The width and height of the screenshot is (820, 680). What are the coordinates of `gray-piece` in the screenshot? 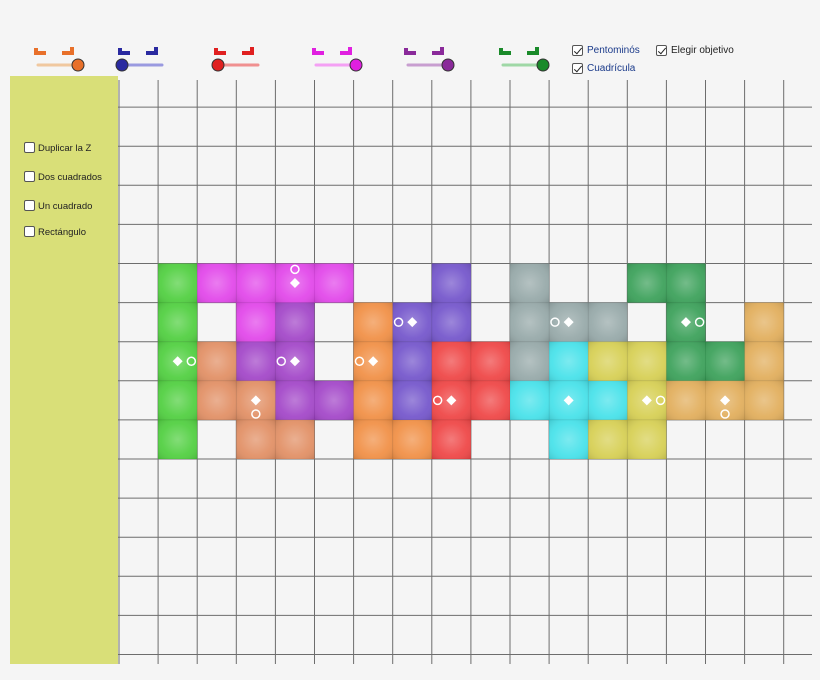 It's located at (569, 322).